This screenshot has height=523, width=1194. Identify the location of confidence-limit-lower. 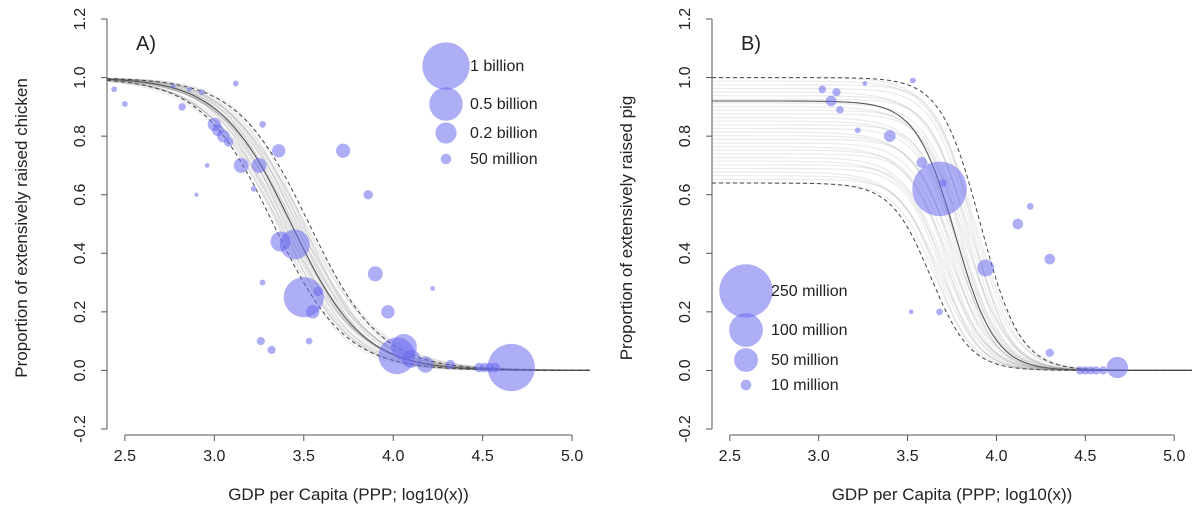
(952, 276).